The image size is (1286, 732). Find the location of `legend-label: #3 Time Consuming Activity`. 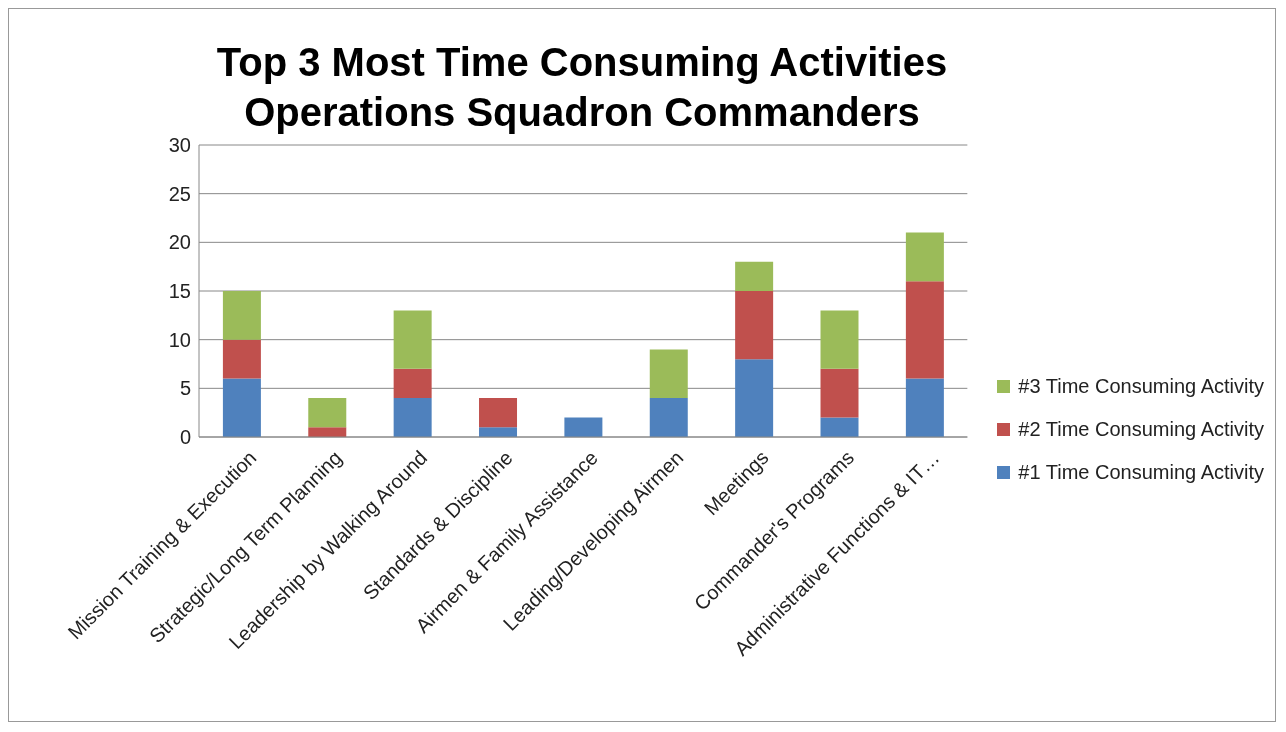

legend-label: #3 Time Consuming Activity is located at coordinates (1141, 386).